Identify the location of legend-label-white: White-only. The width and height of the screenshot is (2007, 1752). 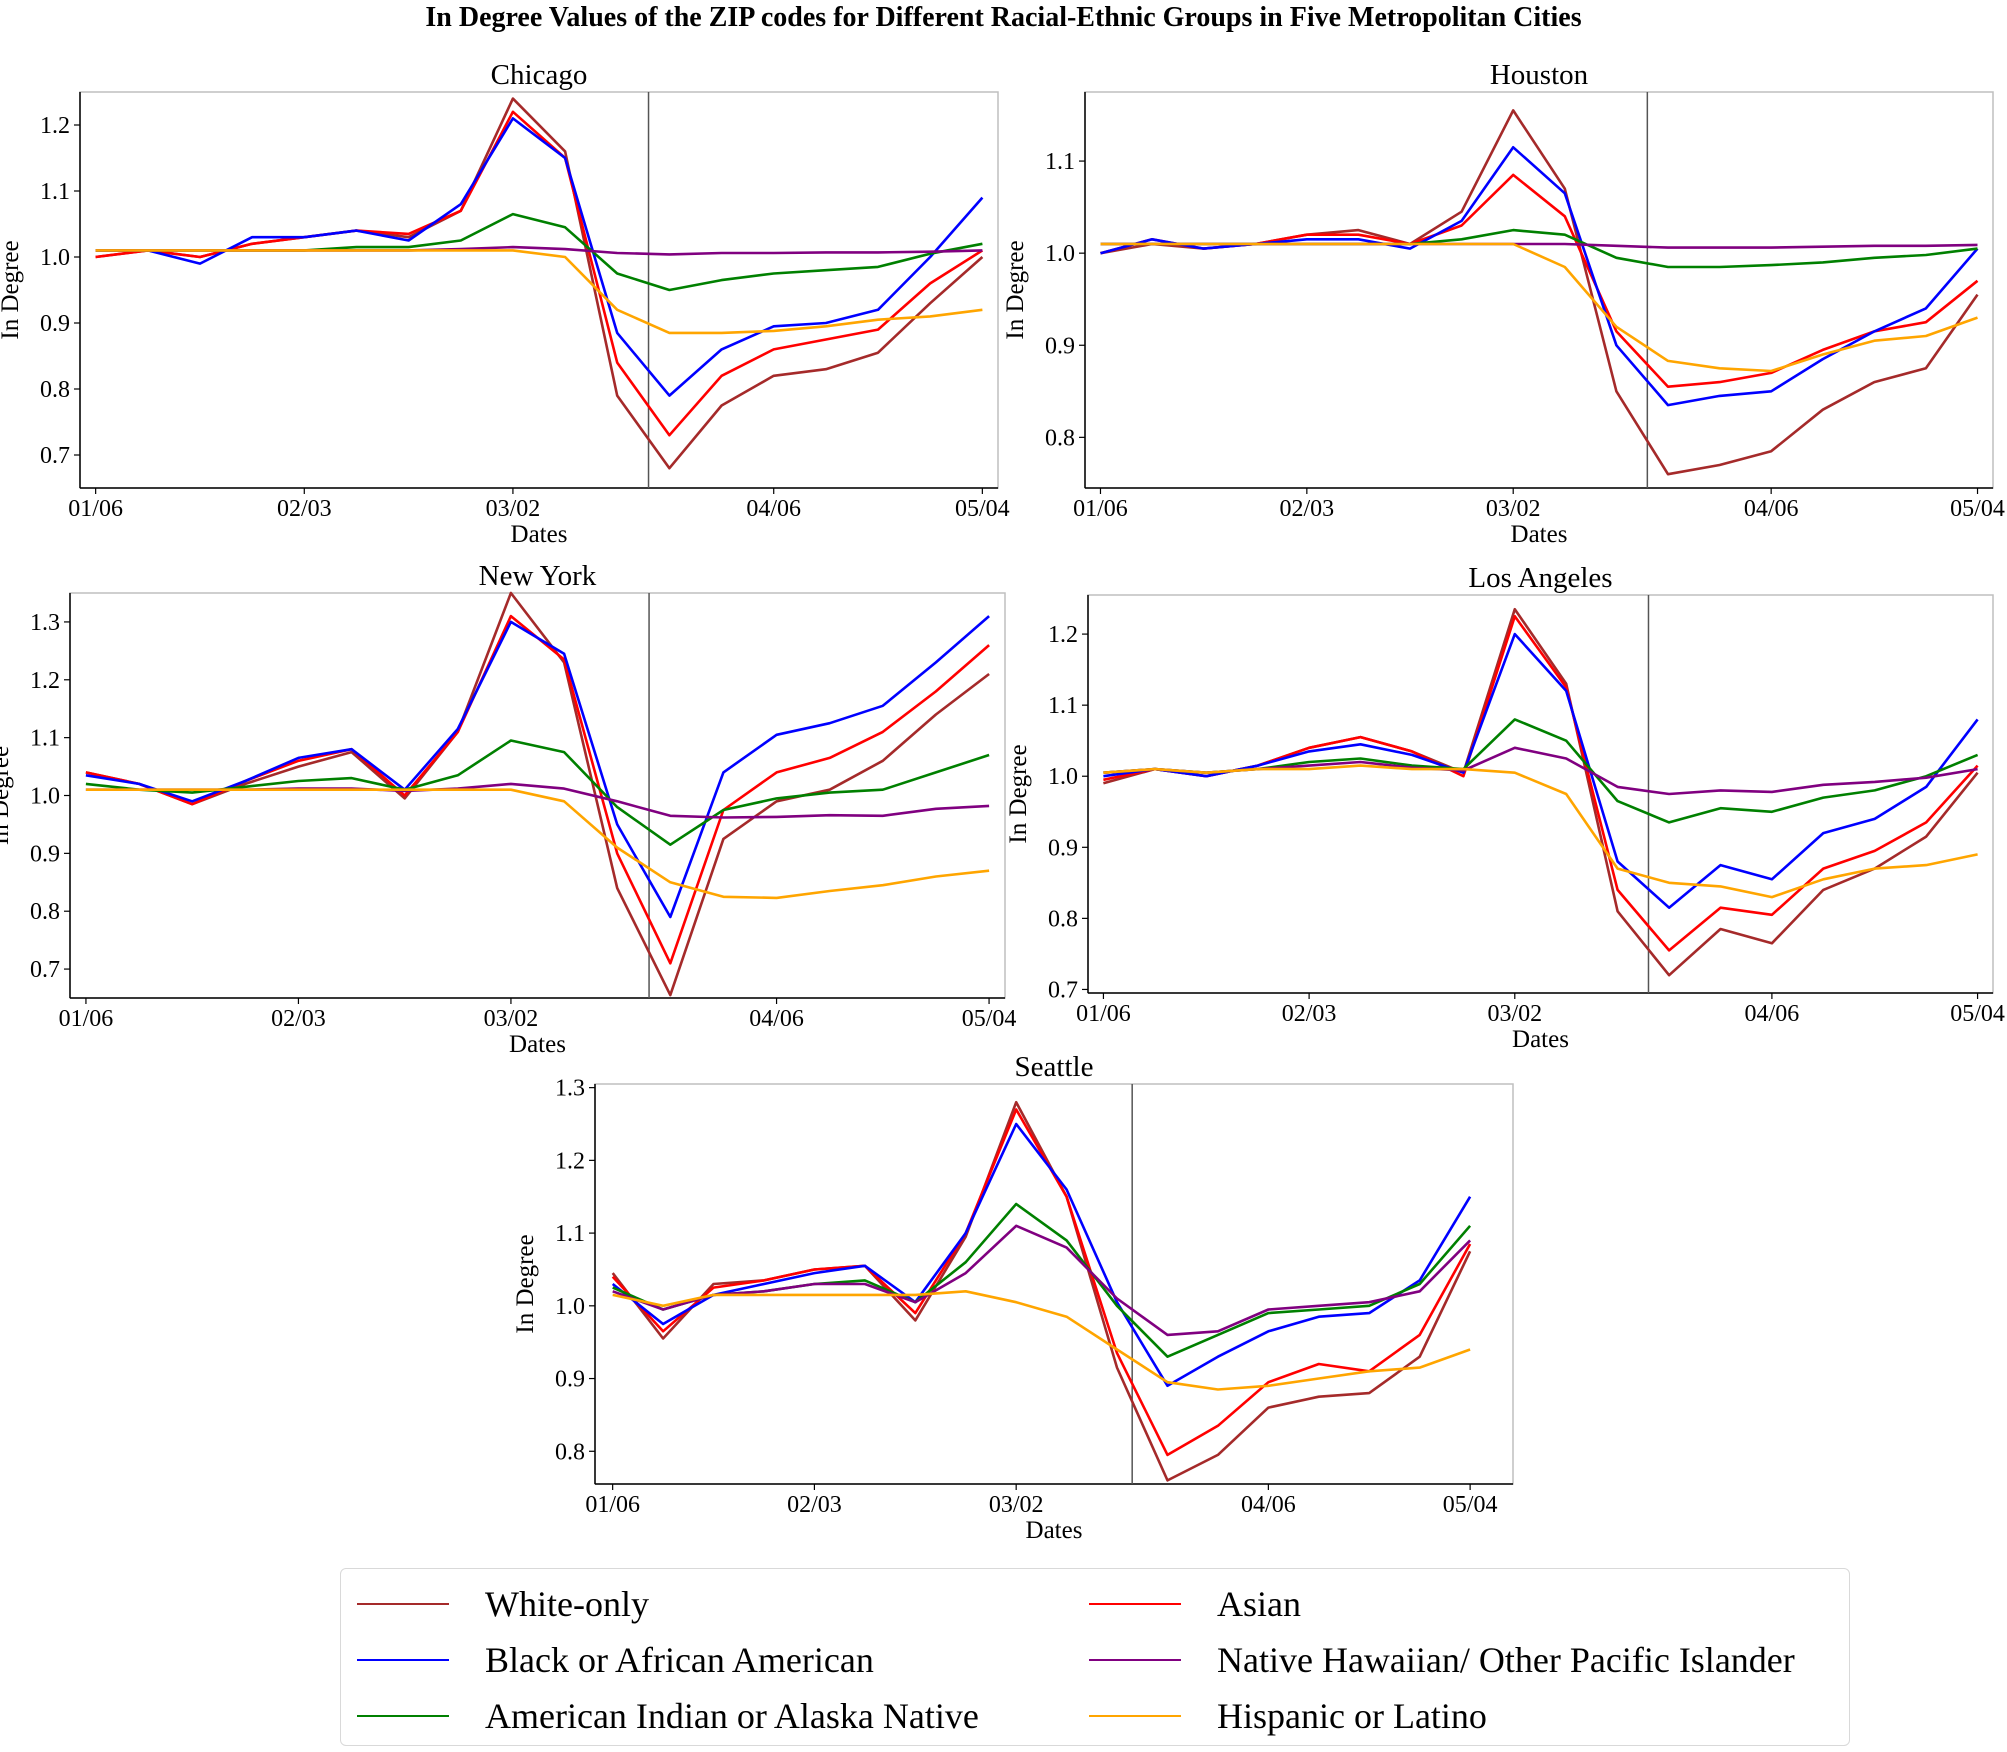
(567, 1604).